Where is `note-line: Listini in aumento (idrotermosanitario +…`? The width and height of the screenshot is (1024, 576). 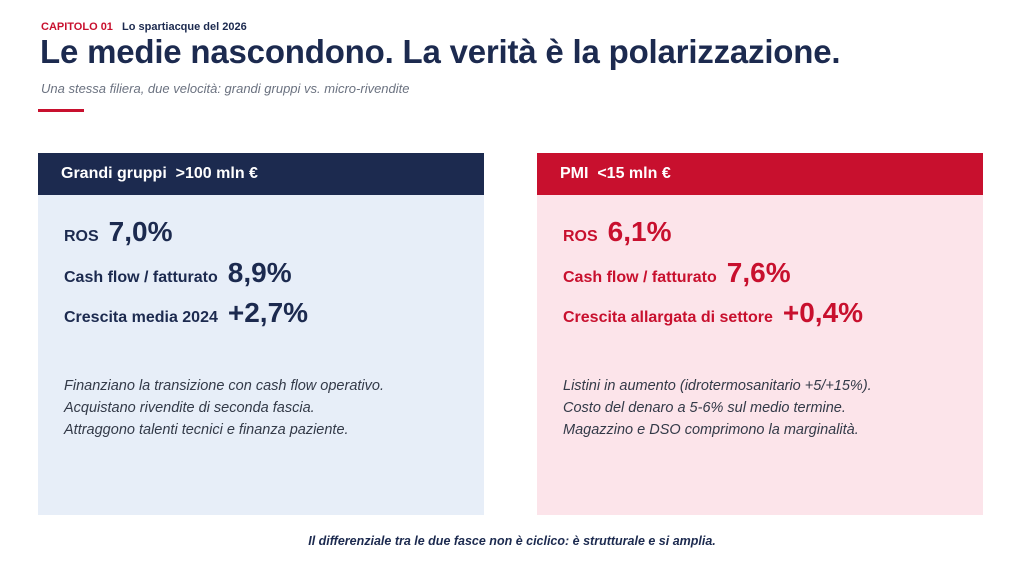 note-line: Listini in aumento (idrotermosanitario +… is located at coordinates (717, 386).